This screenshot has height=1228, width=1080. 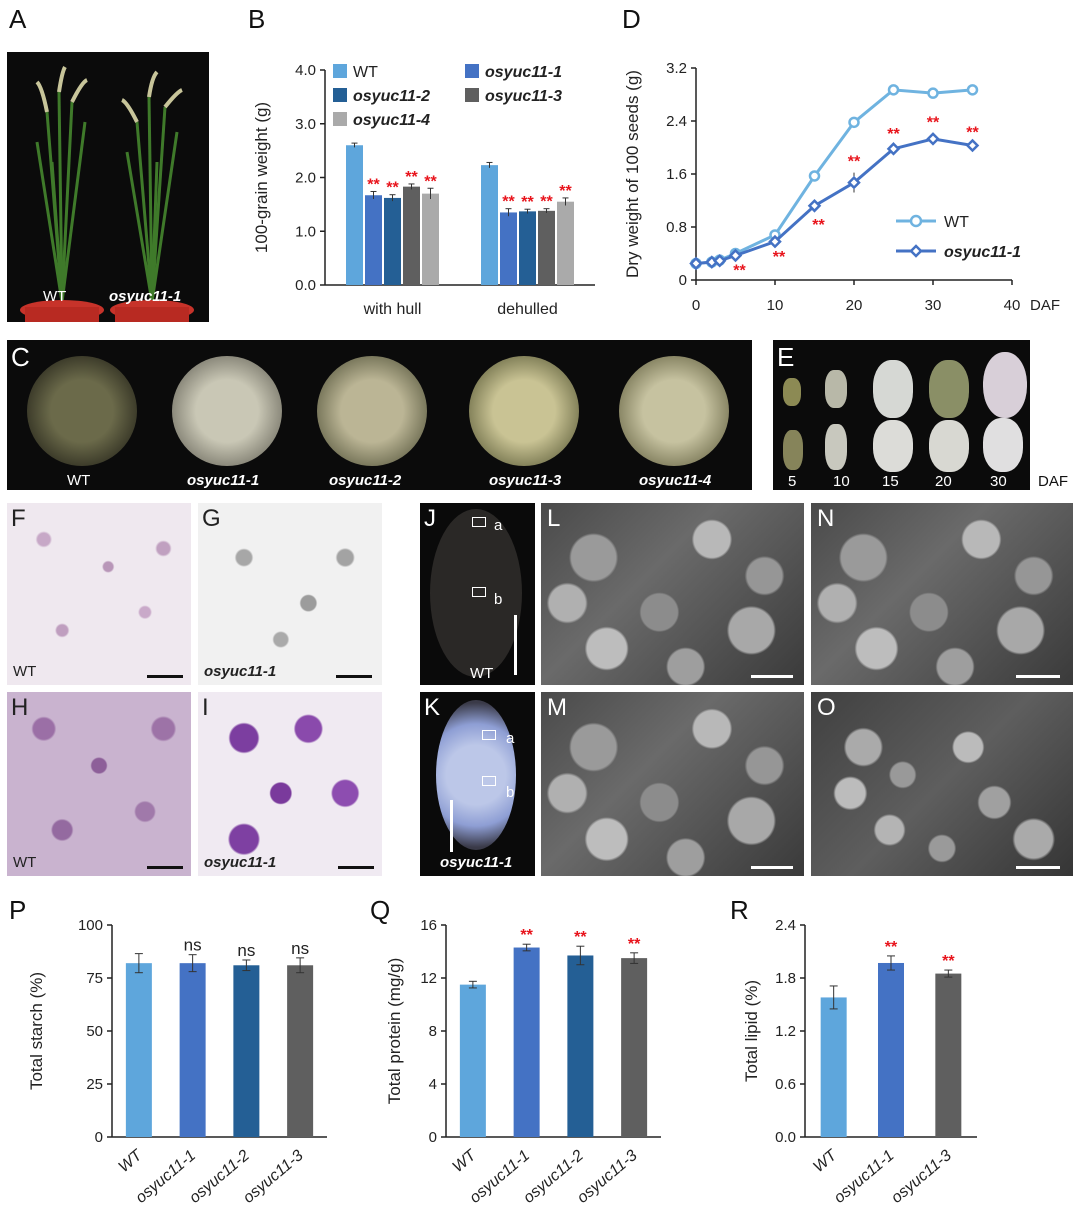 What do you see at coordinates (205, 707) in the screenshot?
I see `panel-label-i: I` at bounding box center [205, 707].